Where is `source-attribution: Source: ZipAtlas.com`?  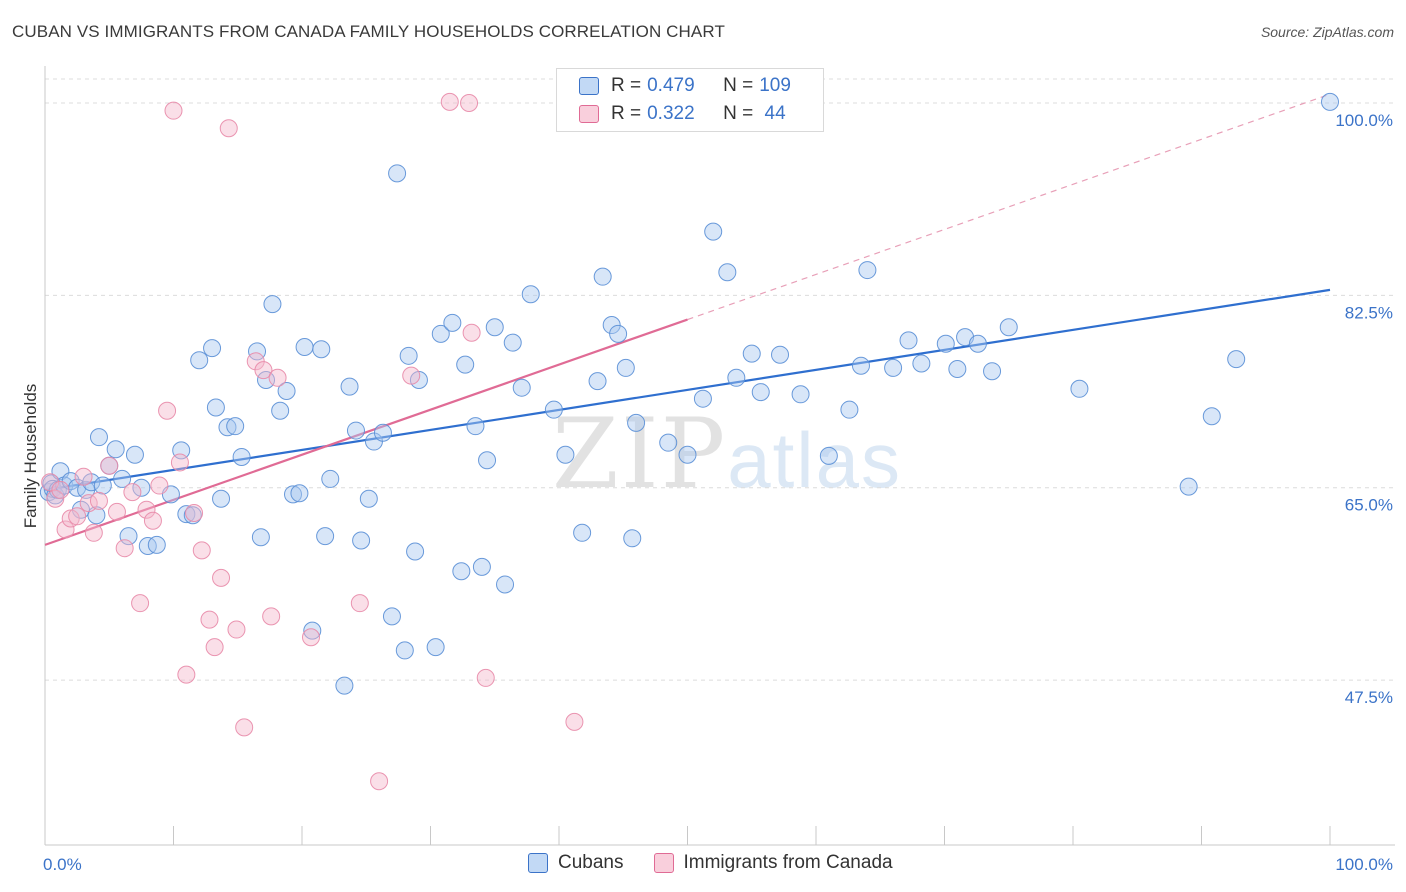
source-attribution: Source: ZipAtlas.com is located at coordinates (1327, 32).